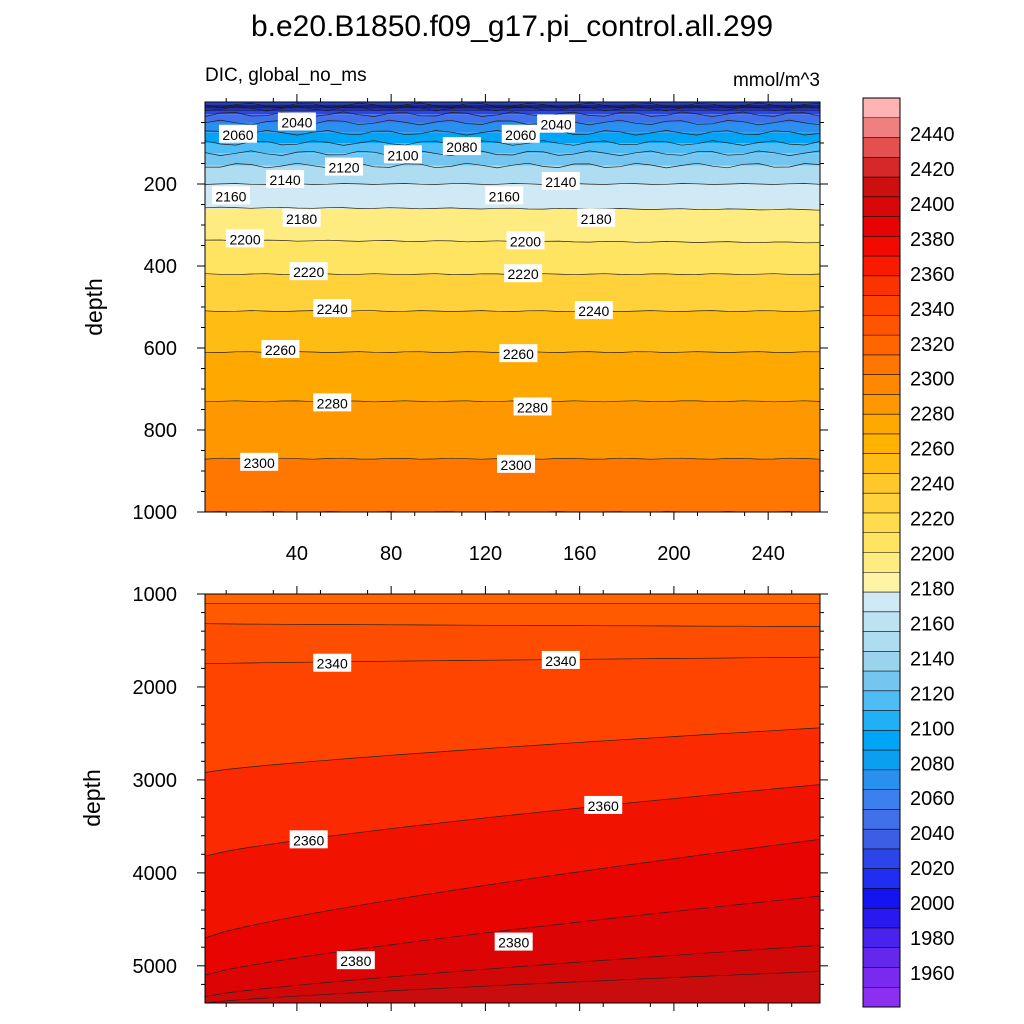 This screenshot has width=1024, height=1024. Describe the element at coordinates (932, 834) in the screenshot. I see `colorbar-label: 2040` at that location.